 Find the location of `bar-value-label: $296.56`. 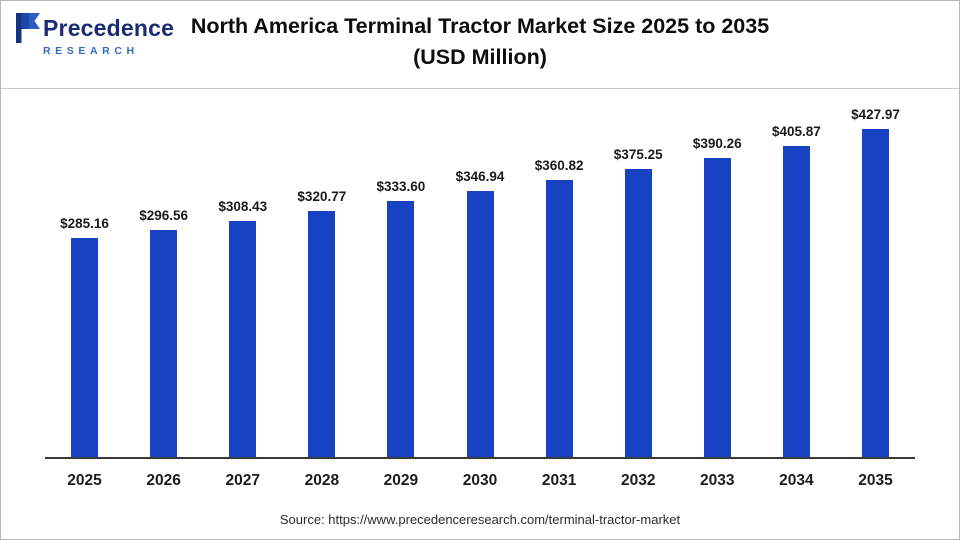

bar-value-label: $296.56 is located at coordinates (164, 215).